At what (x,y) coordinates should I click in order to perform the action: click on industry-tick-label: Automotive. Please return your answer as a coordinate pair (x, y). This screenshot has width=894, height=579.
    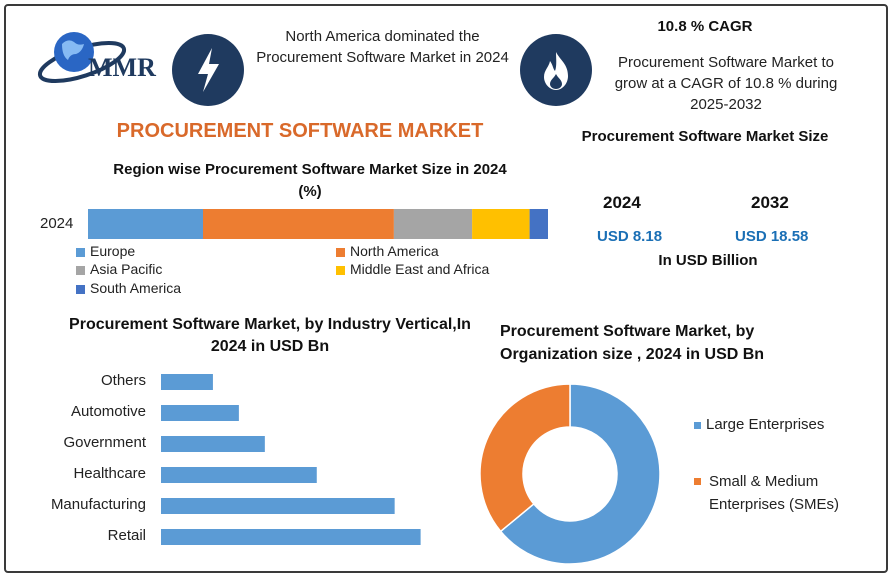
    Looking at the image, I should click on (108, 411).